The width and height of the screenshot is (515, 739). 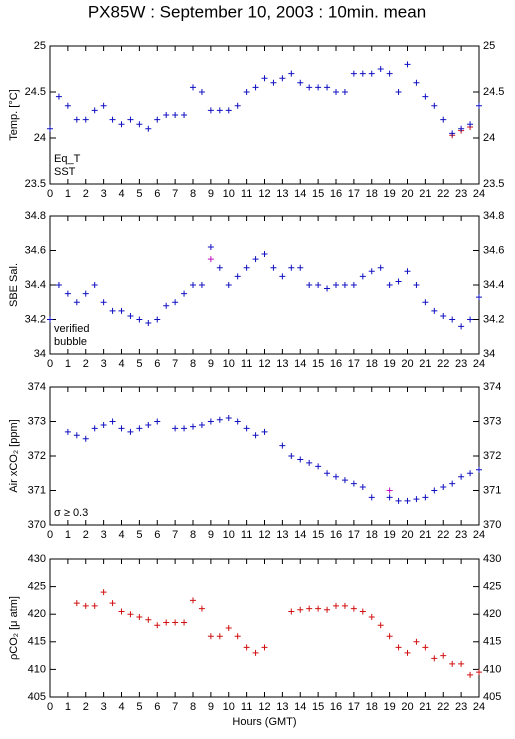 What do you see at coordinates (318, 194) in the screenshot?
I see `x-tick-label: 15` at bounding box center [318, 194].